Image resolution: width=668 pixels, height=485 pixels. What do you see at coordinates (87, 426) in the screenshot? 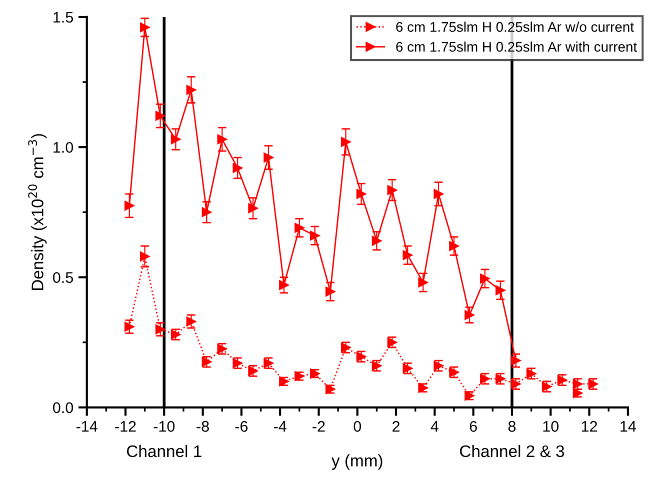
I see `x-tick-label: -14` at bounding box center [87, 426].